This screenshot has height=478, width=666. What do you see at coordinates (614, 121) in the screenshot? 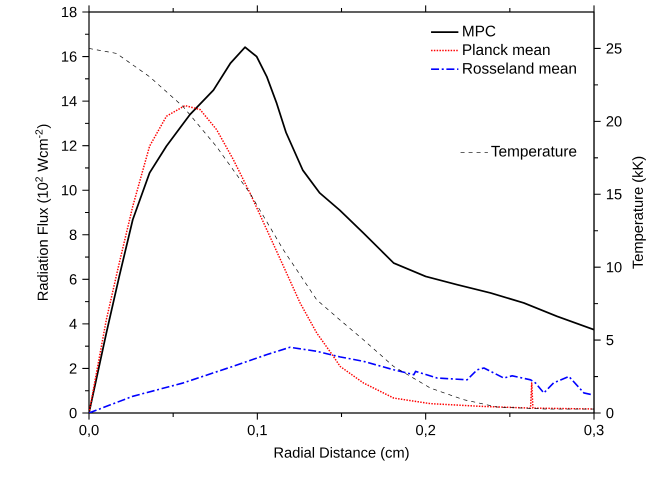
I see `y2-tick-label: 20` at bounding box center [614, 121].